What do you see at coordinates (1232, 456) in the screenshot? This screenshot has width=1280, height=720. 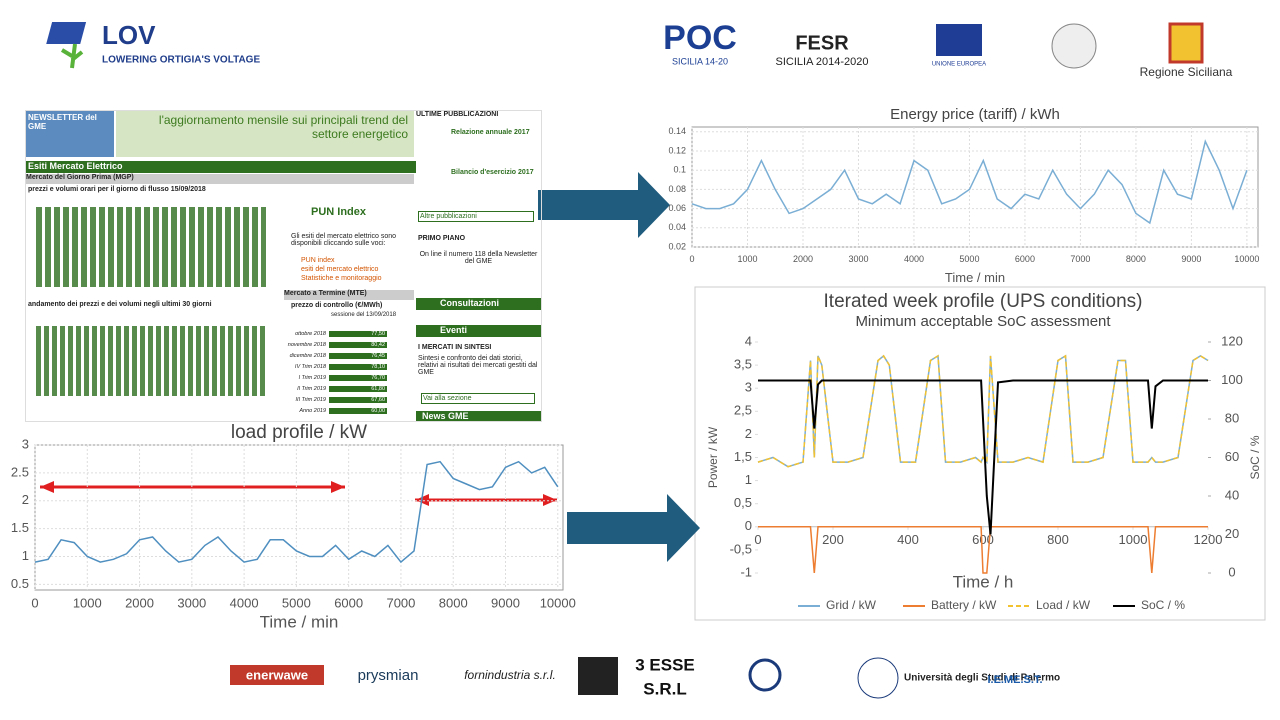 I see `y2-tick-label: 60` at bounding box center [1232, 456].